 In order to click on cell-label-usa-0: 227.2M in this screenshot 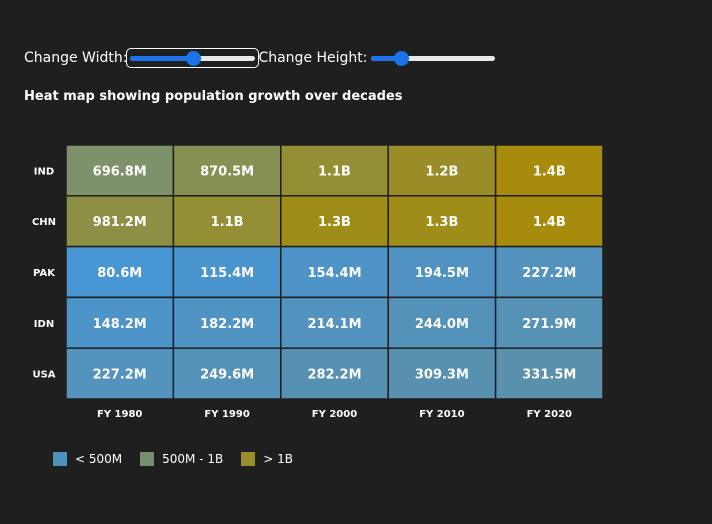, I will do `click(120, 375)`.